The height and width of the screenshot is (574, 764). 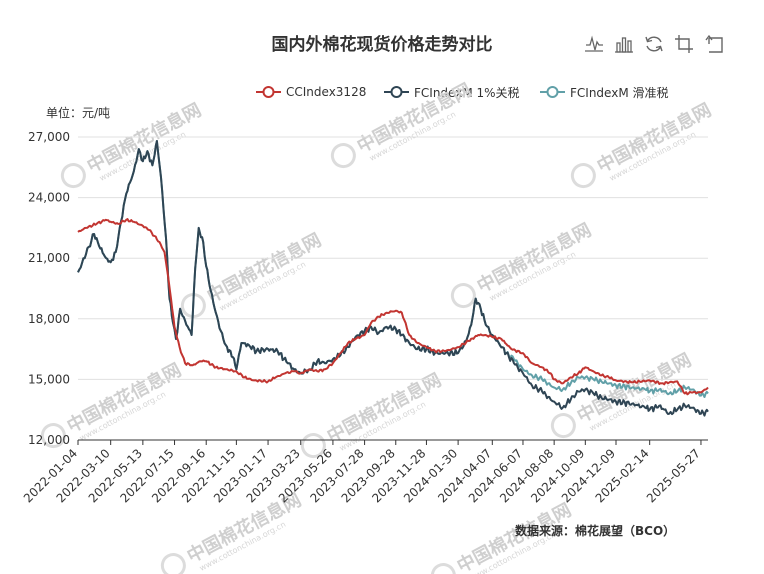 What do you see at coordinates (624, 44) in the screenshot?
I see `bar-chart-icon` at bounding box center [624, 44].